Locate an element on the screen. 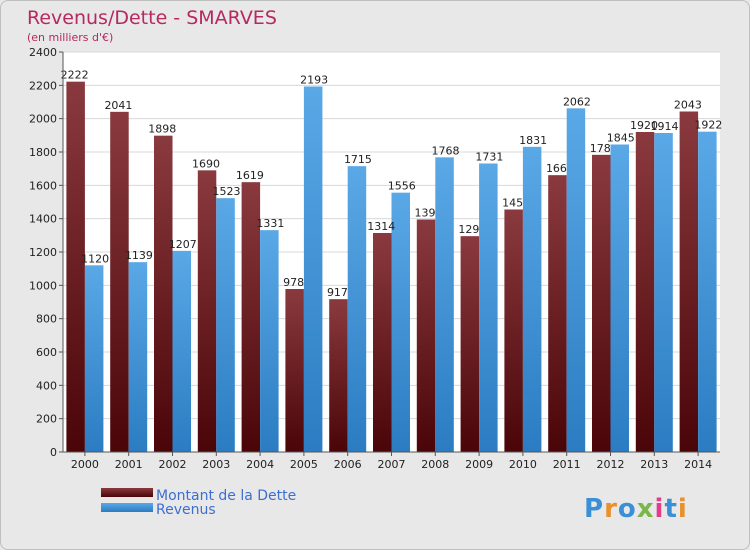 Image resolution: width=750 pixels, height=550 pixels. data-label-dette-2008: 139 is located at coordinates (425, 213).